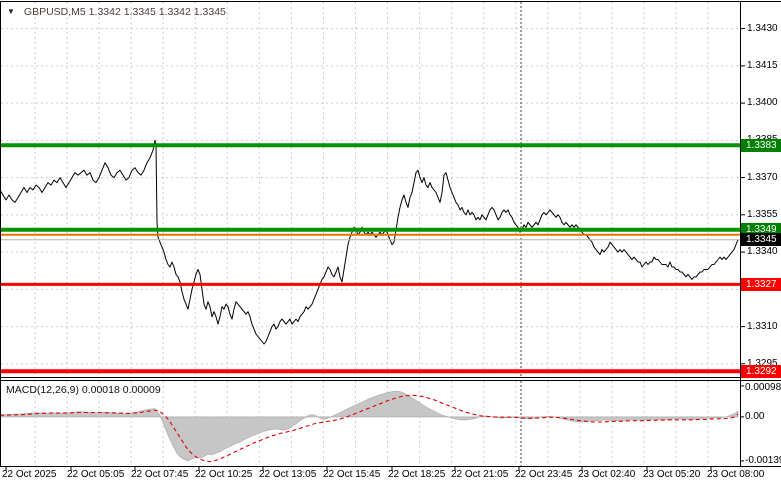  What do you see at coordinates (762, 65) in the screenshot?
I see `price-axis-label: 1.3415` at bounding box center [762, 65].